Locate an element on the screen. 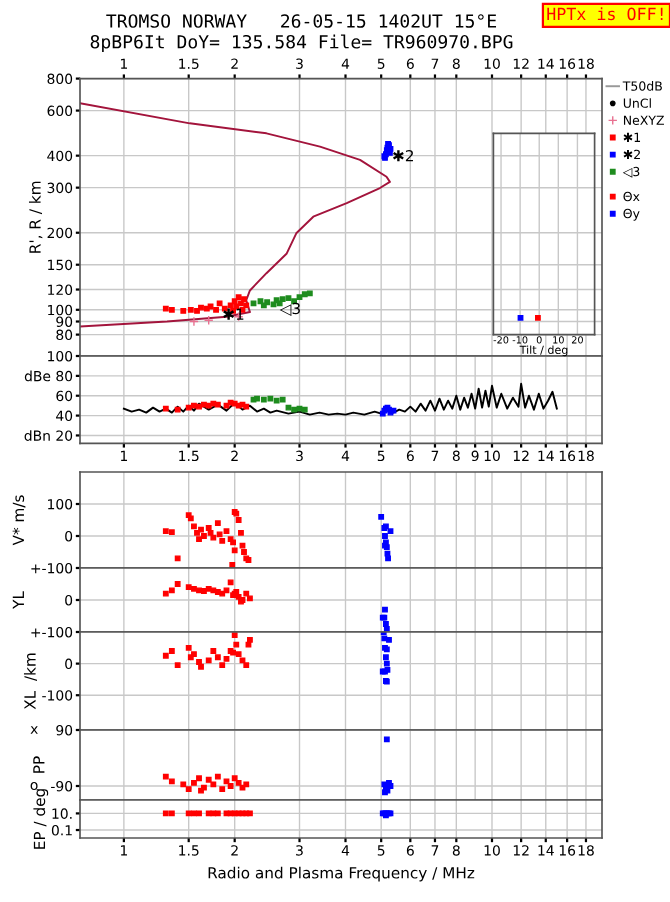 This screenshot has width=670, height=902. chart-subtitle: 8pBP6It DoY= 135.584 File= TR960970.BPG is located at coordinates (301, 43).